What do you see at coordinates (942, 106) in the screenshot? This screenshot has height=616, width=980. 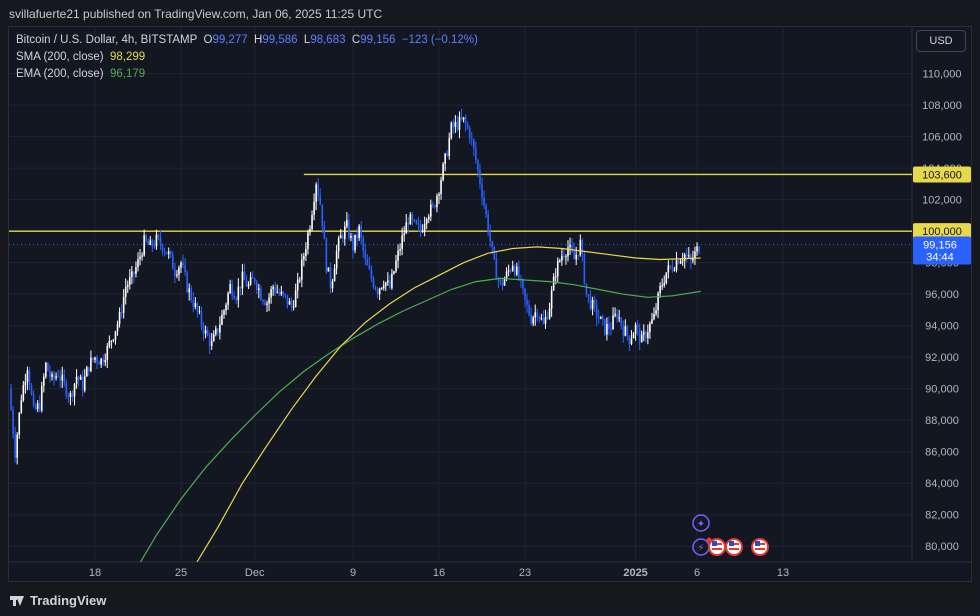 I see `y-tick-label: 108,000` at bounding box center [942, 106].